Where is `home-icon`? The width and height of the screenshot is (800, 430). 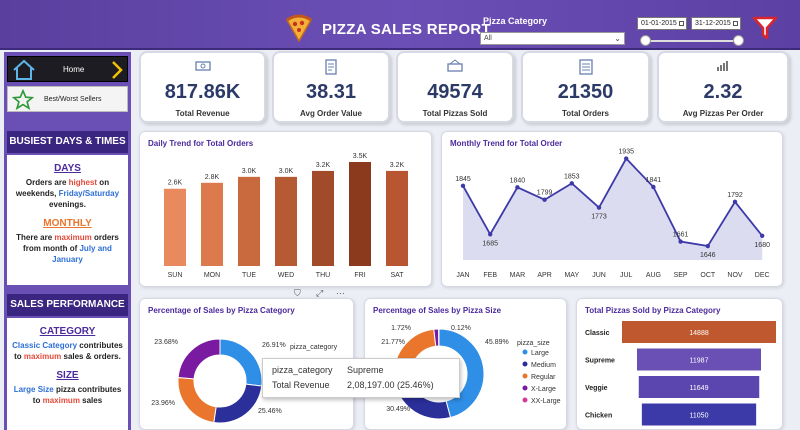
home-icon is located at coordinates (24, 69).